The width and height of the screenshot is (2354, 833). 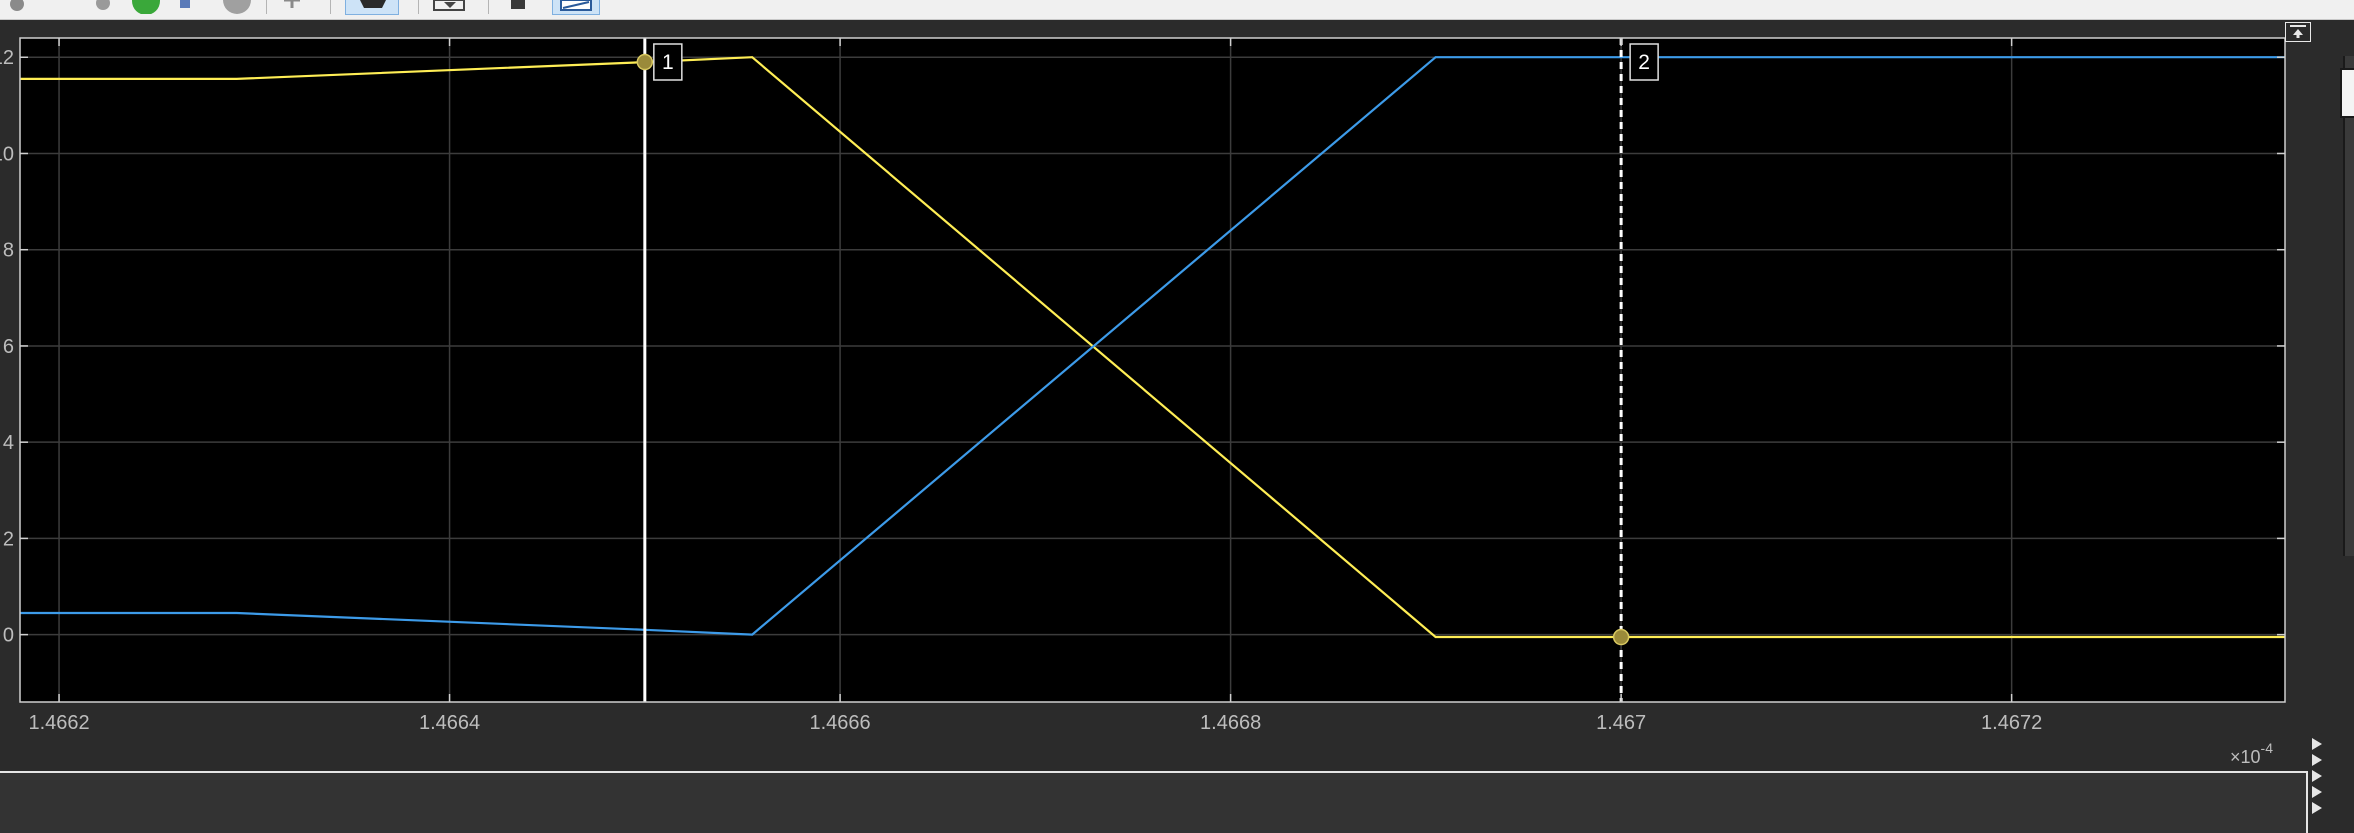 I want to click on y-tick-label: 8, so click(x=8, y=251).